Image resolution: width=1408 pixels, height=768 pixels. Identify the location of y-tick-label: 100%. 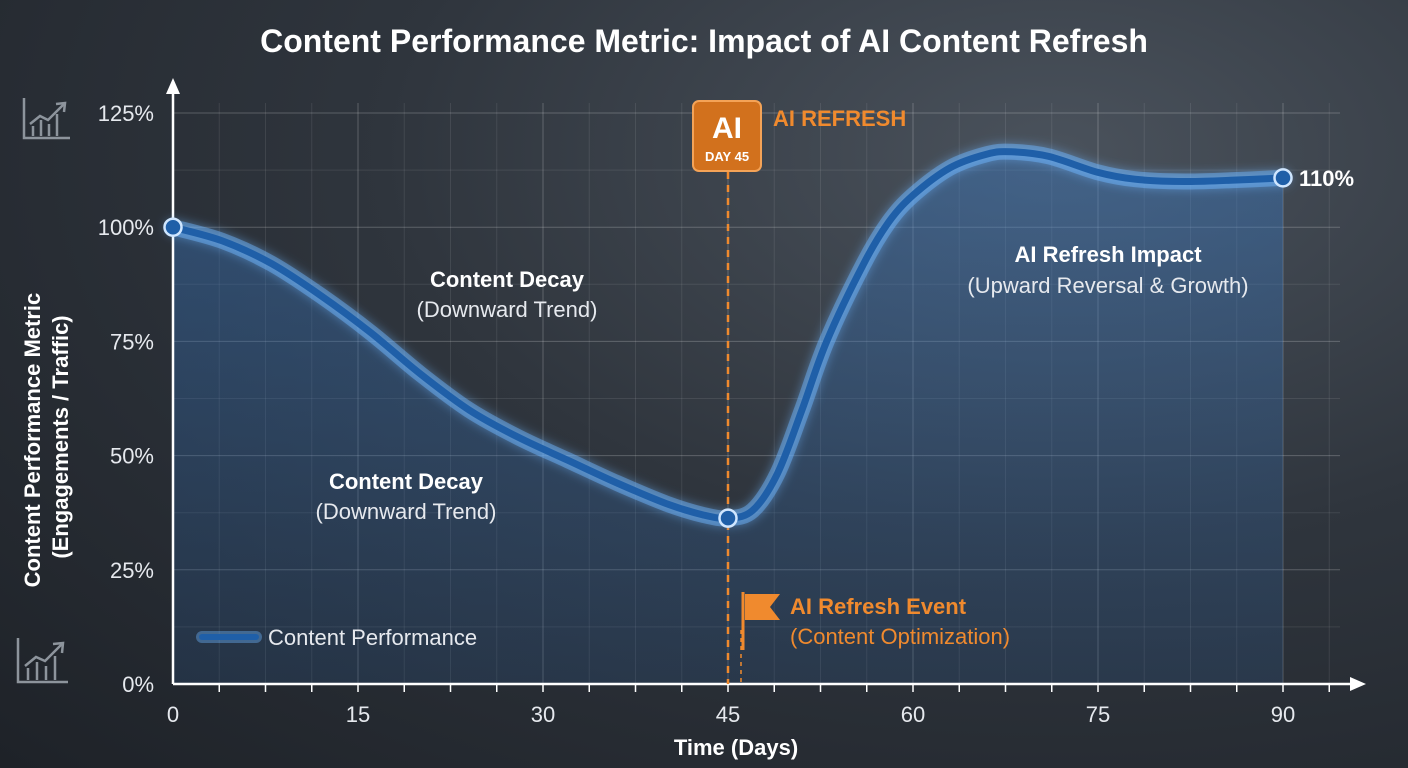
(126, 227).